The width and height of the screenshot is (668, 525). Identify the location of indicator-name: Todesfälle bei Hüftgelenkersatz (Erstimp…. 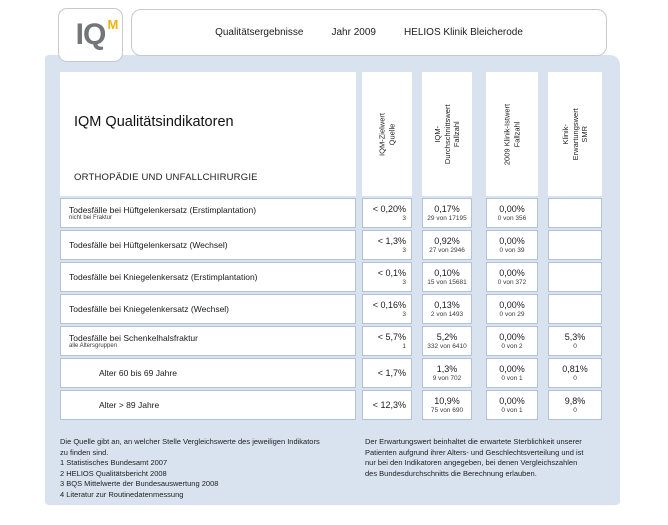
(163, 209).